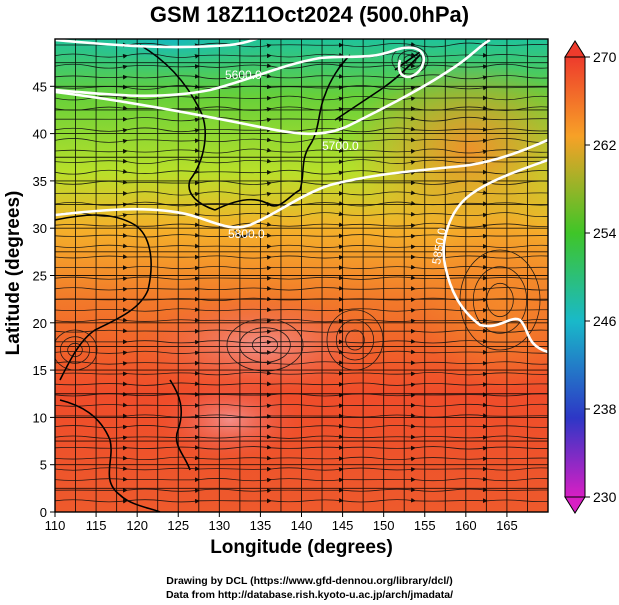 This screenshot has width=619, height=605. What do you see at coordinates (40, 276) in the screenshot?
I see `y-tick-label: 25` at bounding box center [40, 276].